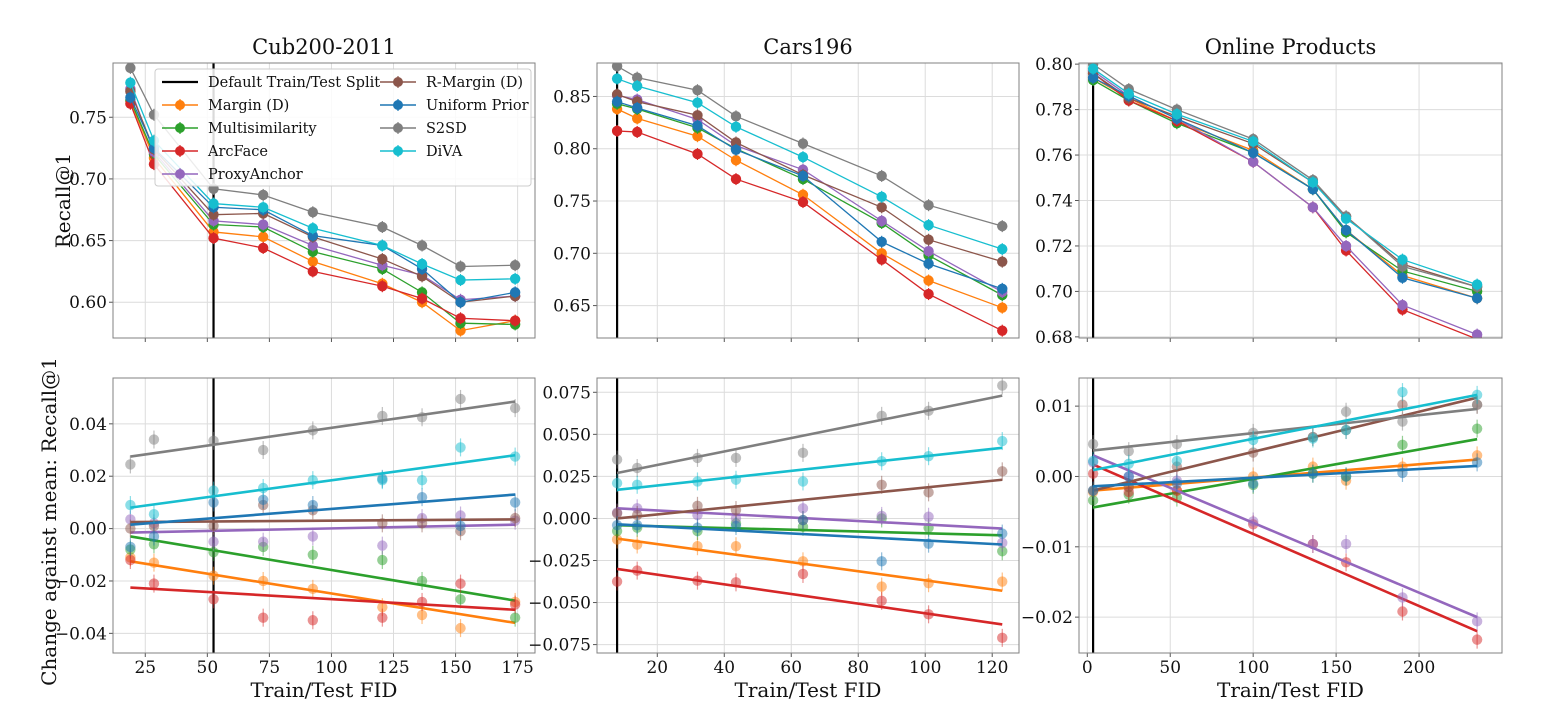  What do you see at coordinates (88, 242) in the screenshot?
I see `y-tick-label: 0.65` at bounding box center [88, 242].